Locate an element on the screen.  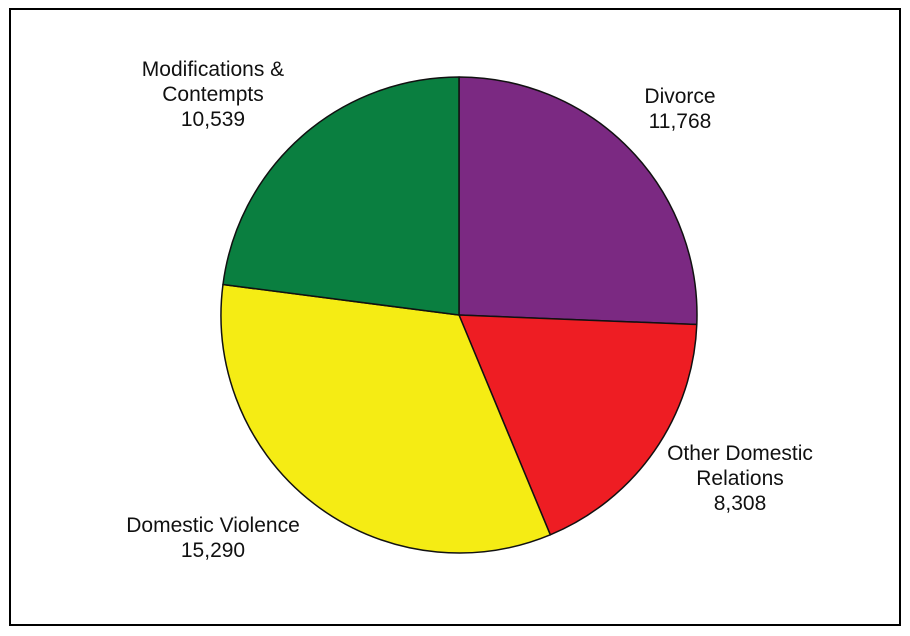
pie-slice-modifications-contempts is located at coordinates (341, 196).